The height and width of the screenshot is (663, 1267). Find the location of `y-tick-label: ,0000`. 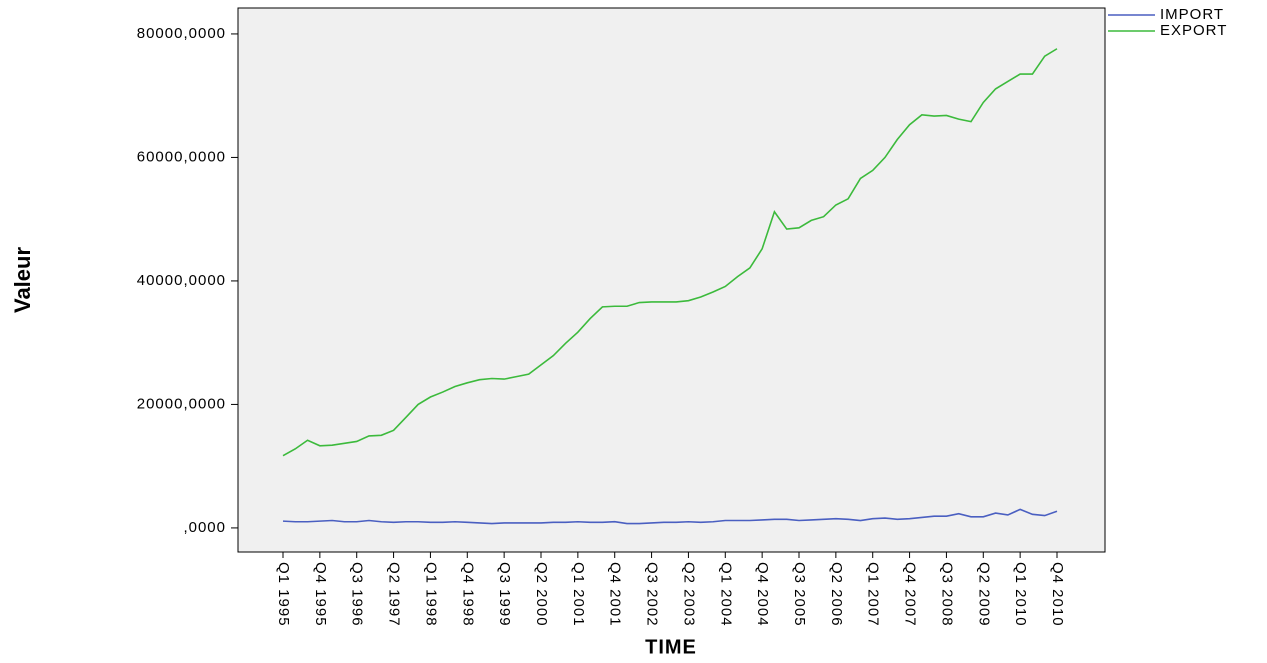

y-tick-label: ,0000 is located at coordinates (204, 527).